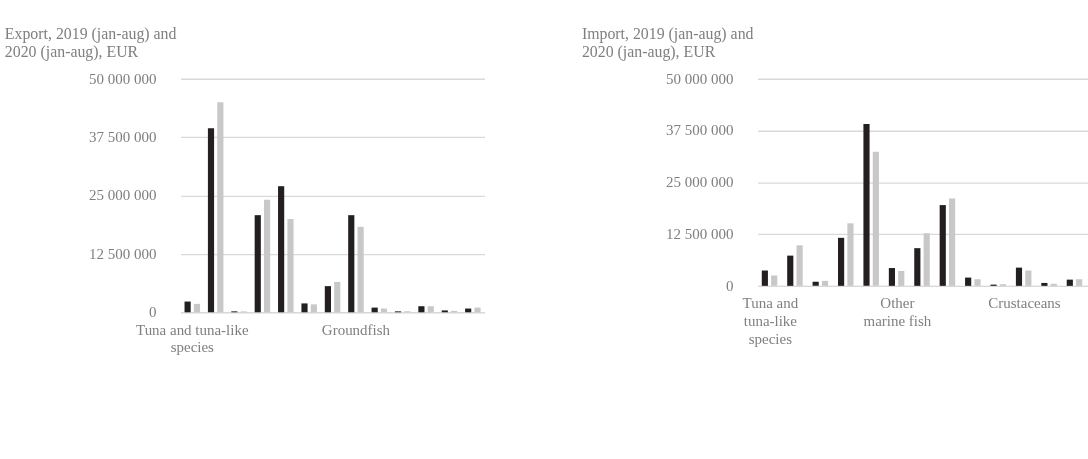 This screenshot has width=1088, height=459. Describe the element at coordinates (1024, 303) in the screenshot. I see `x-tick-label: Crustaceans` at that location.